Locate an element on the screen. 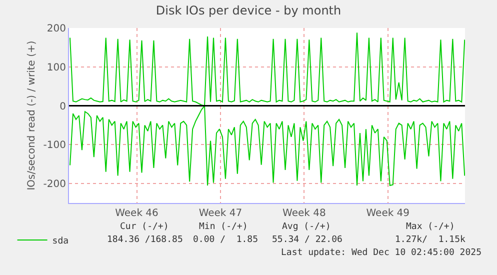  text: Avg (-/+) is located at coordinates (306, 227).